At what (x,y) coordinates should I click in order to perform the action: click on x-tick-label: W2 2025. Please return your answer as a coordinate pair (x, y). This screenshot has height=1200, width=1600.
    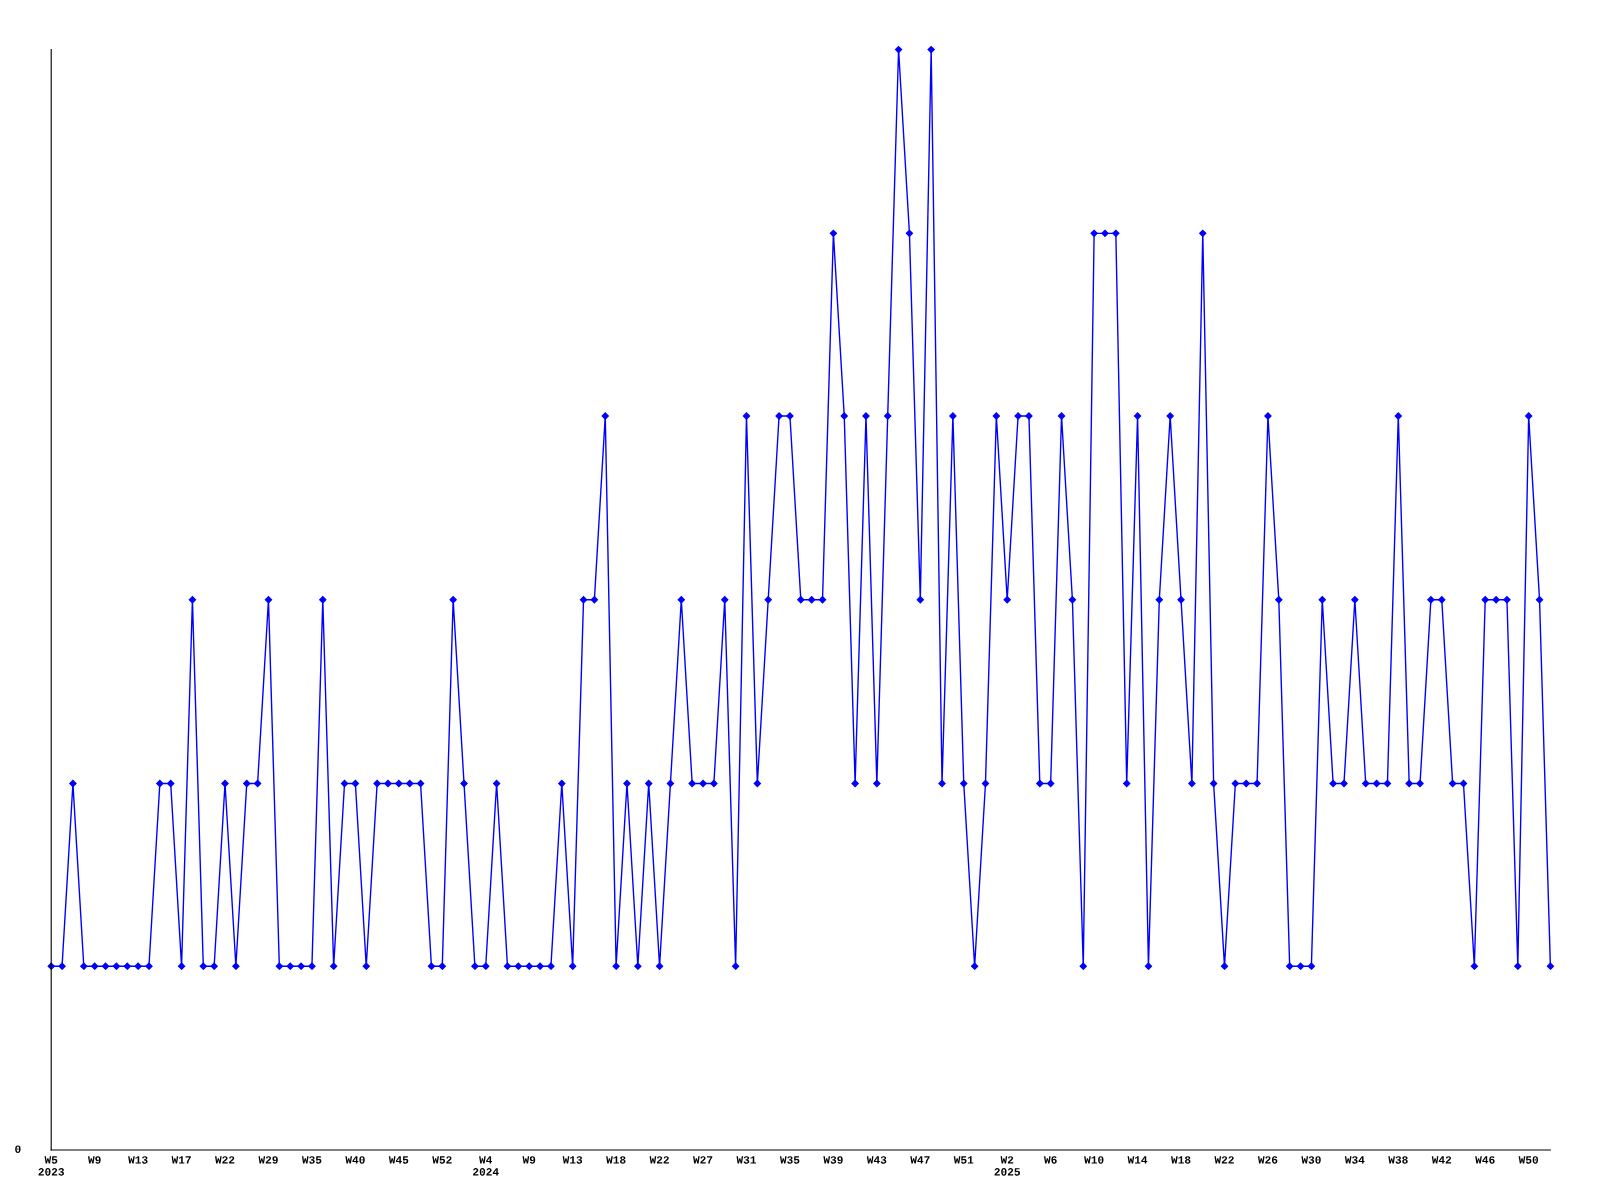
    Looking at the image, I should click on (1007, 1166).